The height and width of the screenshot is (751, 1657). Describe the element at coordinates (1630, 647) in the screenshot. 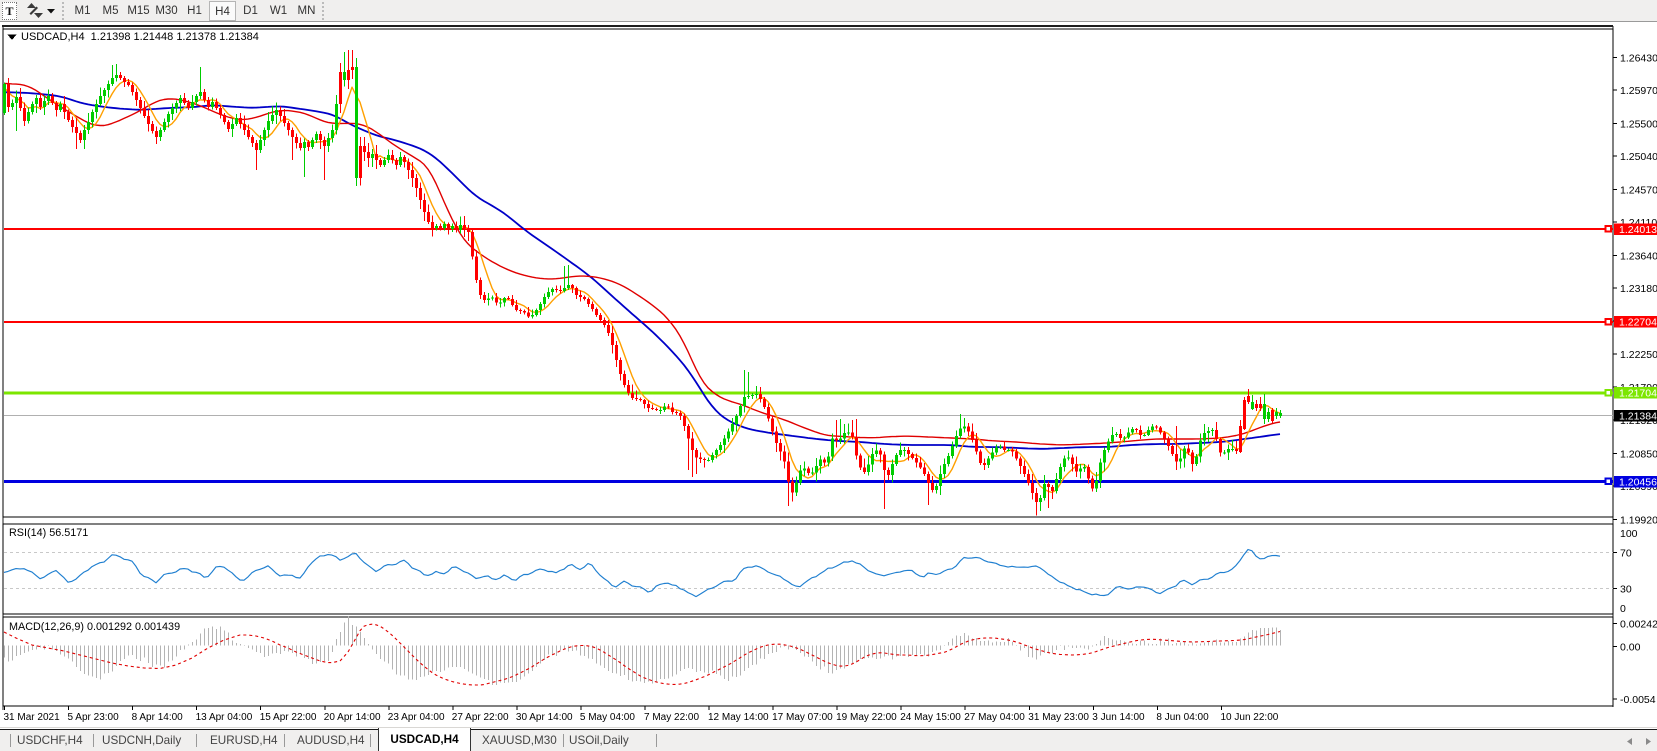

I see `svg-text: 0.00` at that location.